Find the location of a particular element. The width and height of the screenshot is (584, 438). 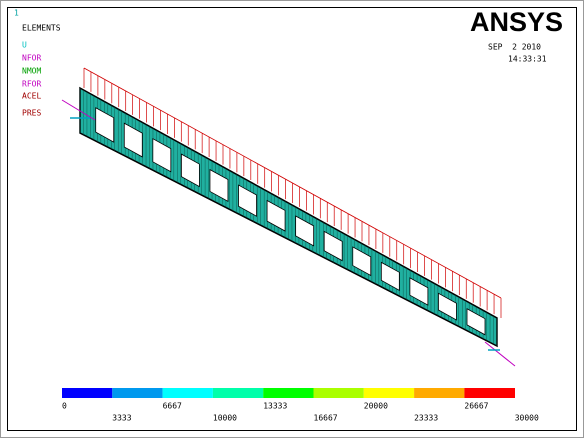

legend-label: 6667 is located at coordinates (172, 406).